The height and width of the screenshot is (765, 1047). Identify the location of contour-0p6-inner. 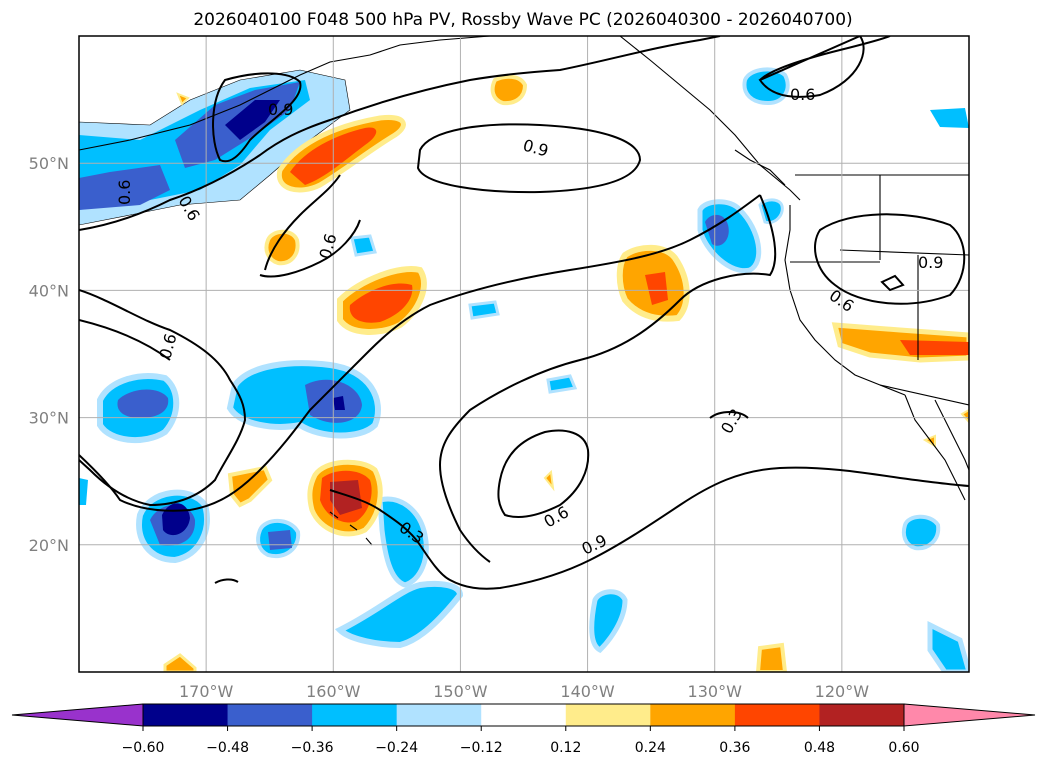
(310, 248).